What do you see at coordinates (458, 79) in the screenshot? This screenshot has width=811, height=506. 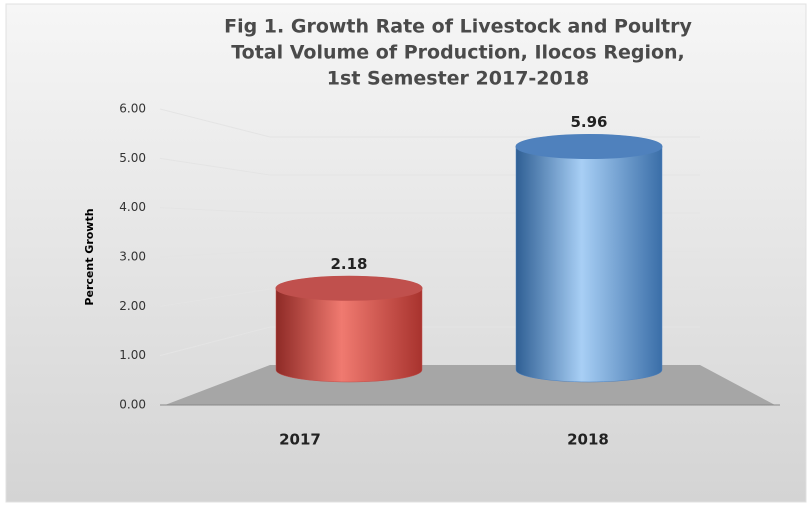 I see `chart-title: 1st Semester 2017-2018` at bounding box center [458, 79].